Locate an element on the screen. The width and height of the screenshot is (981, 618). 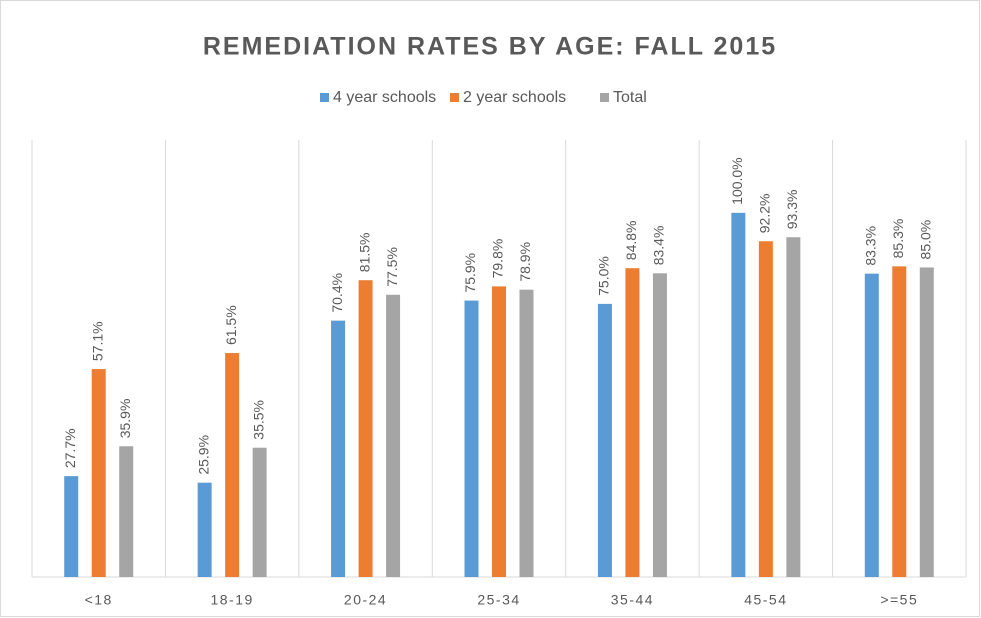
value-label: 81.5% is located at coordinates (364, 253).